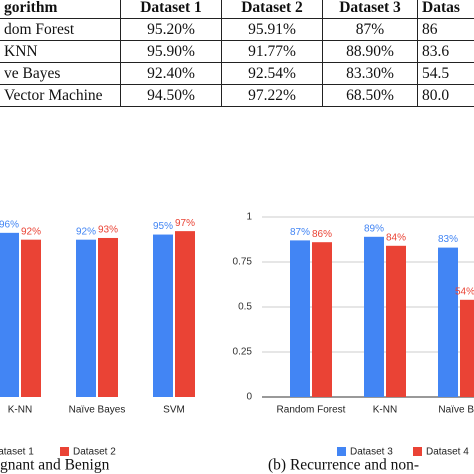 The height and width of the screenshot is (474, 474). Describe the element at coordinates (322, 234) in the screenshot. I see `value-label: 86%` at that location.